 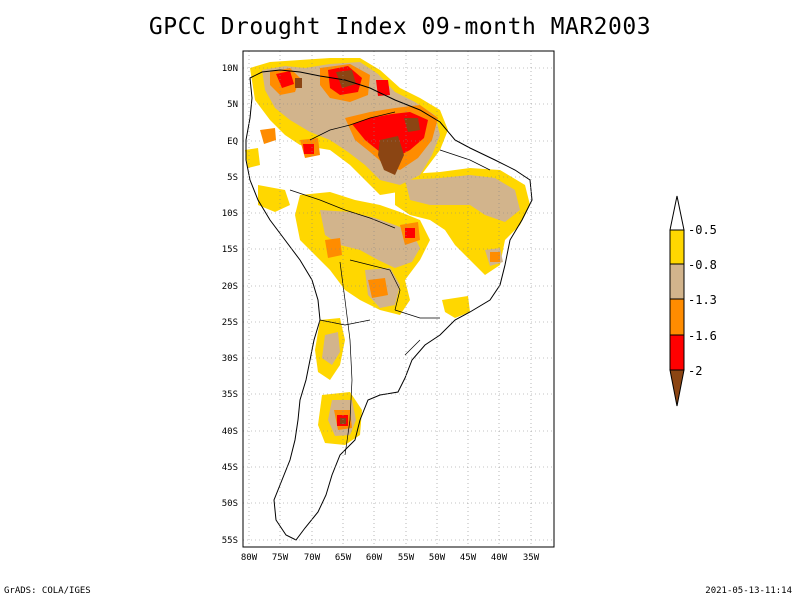 I want to click on legend-swatch-orange, so click(x=677, y=317).